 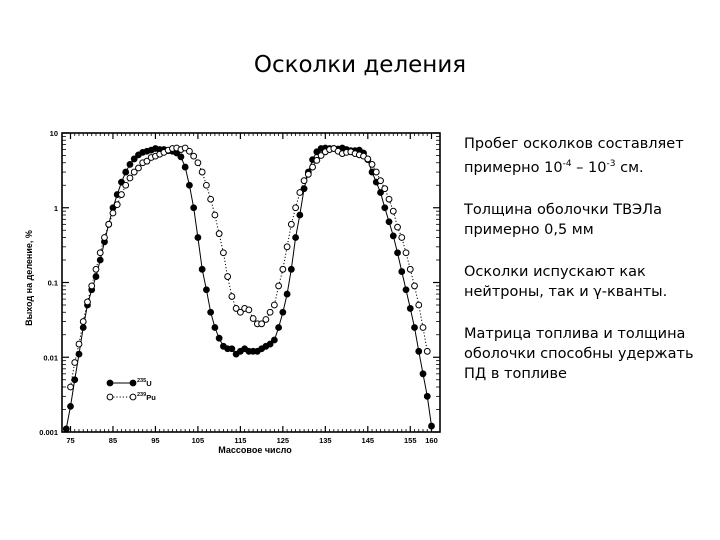 I want to click on bullet-text: – 10, so click(x=589, y=167).